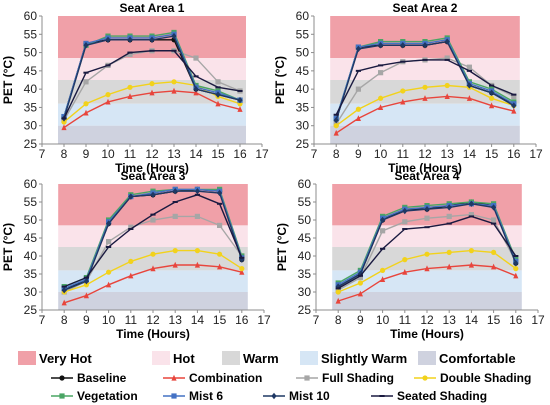 The image size is (550, 405). I want to click on y-tick-label: 30, so click(303, 126).